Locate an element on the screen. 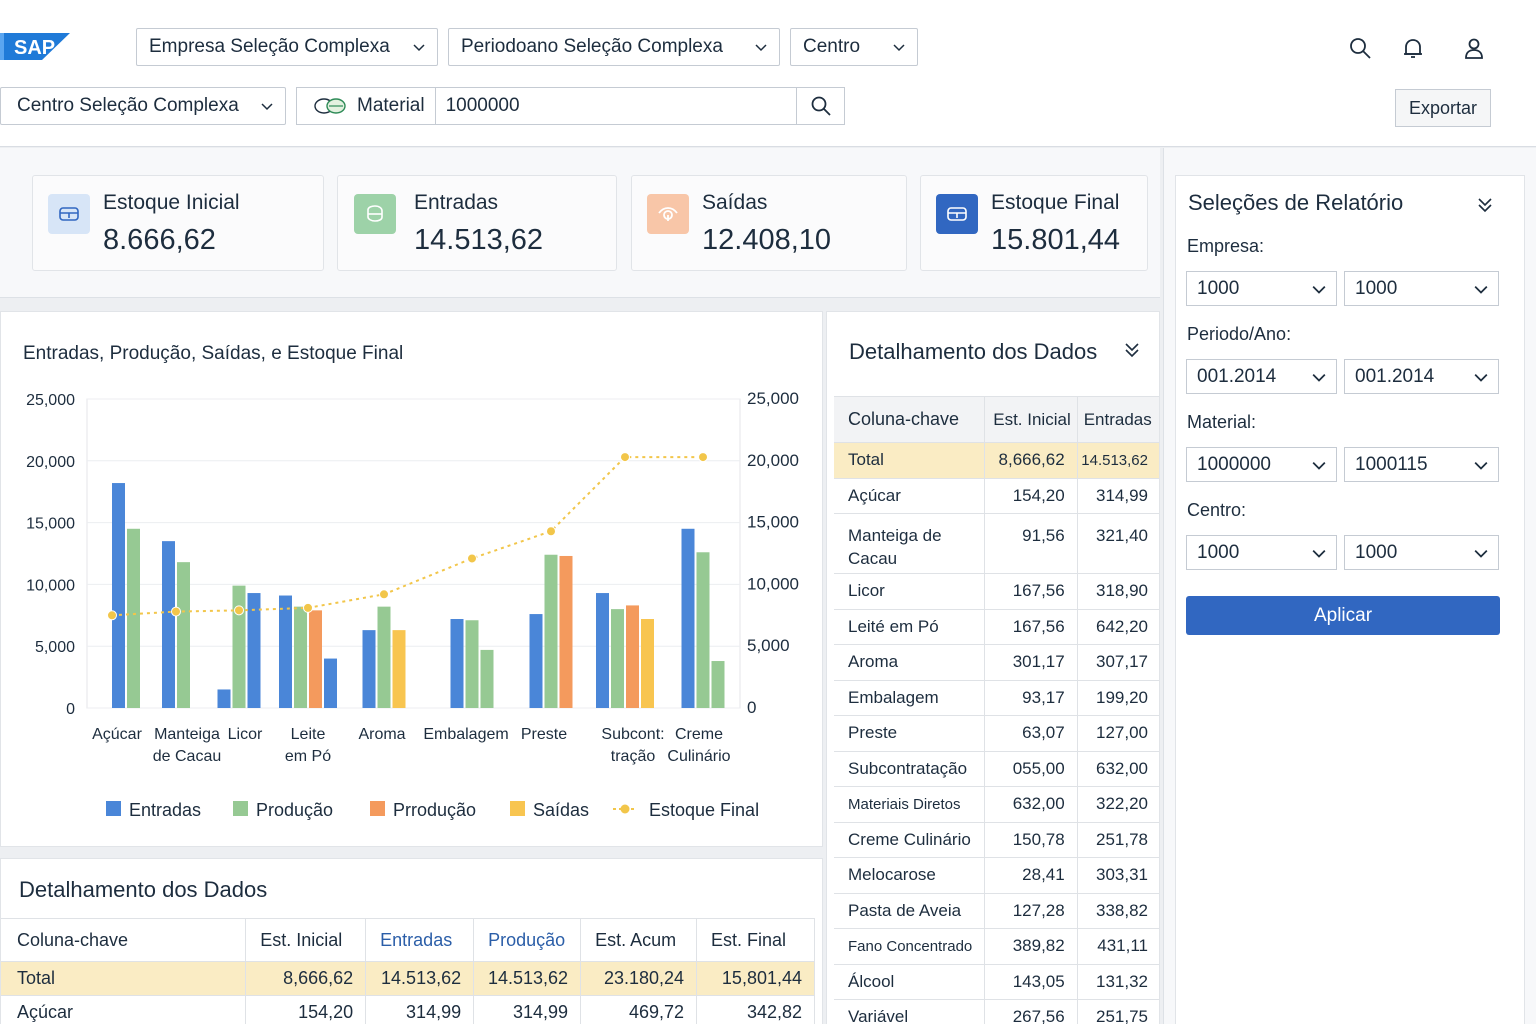  table-row: Licor 167,56 318,90 is located at coordinates (996, 591).